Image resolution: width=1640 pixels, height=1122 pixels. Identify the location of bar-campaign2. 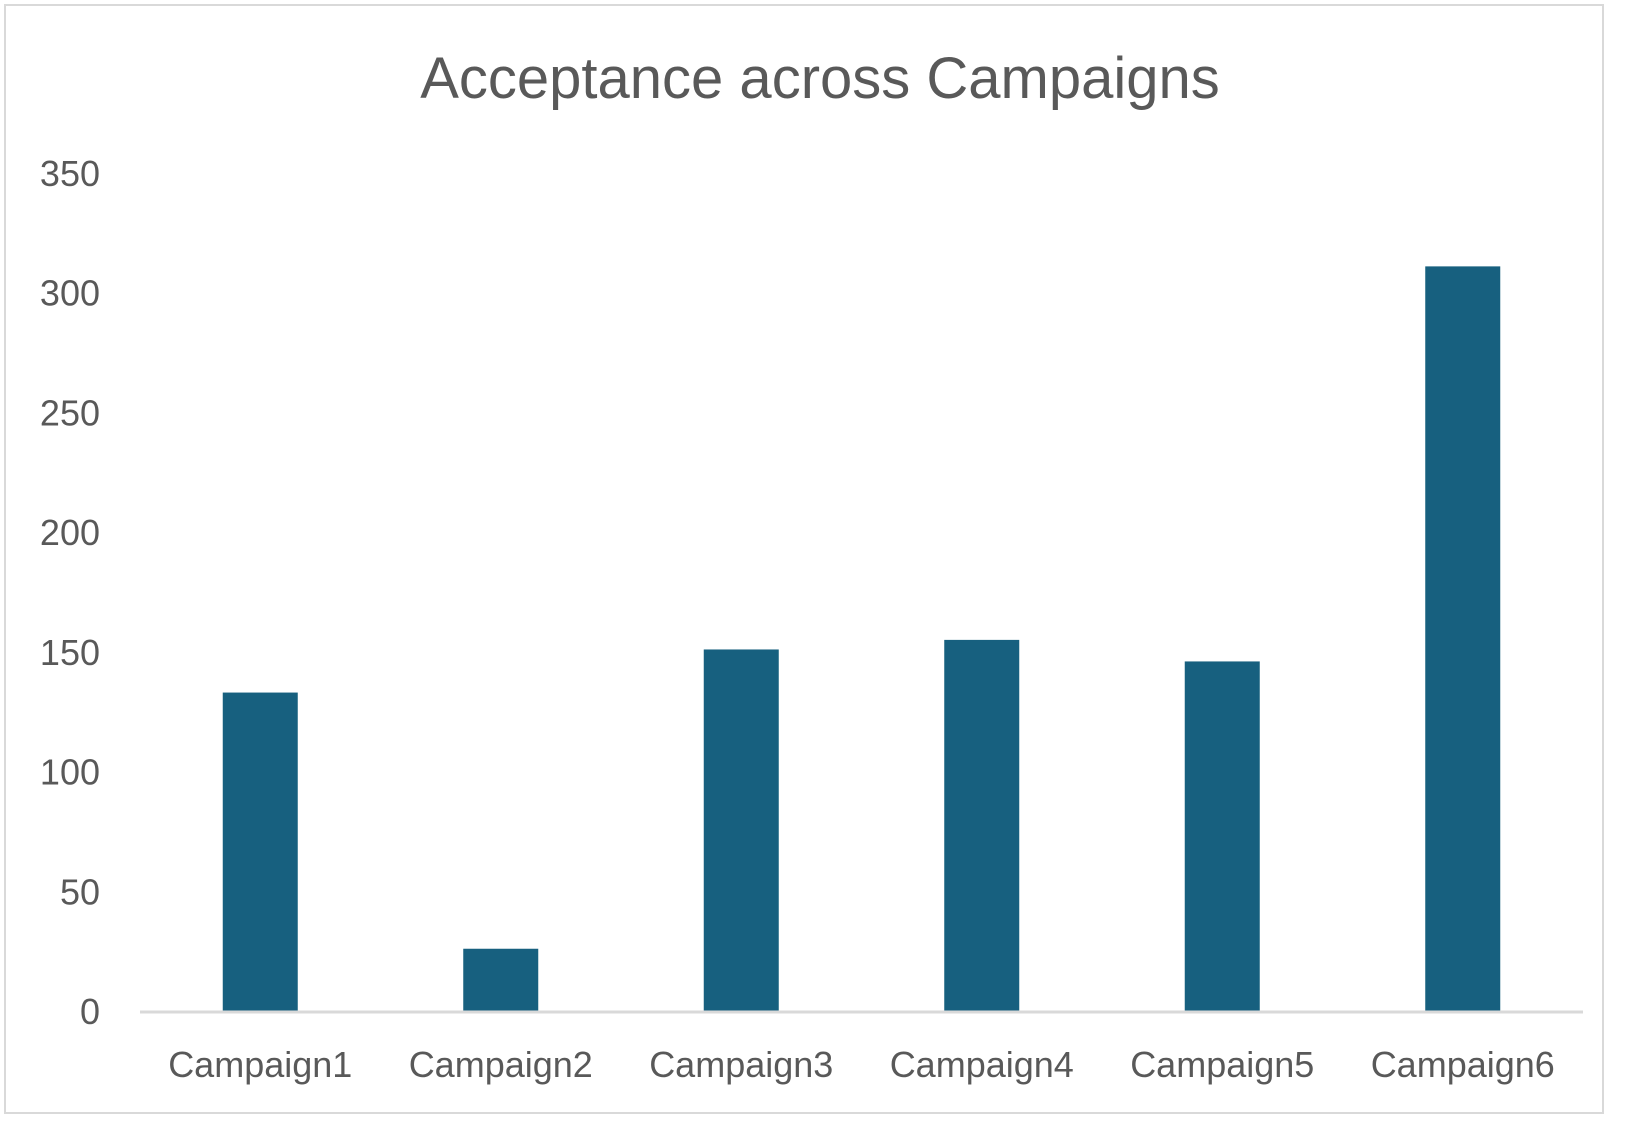
(501, 979).